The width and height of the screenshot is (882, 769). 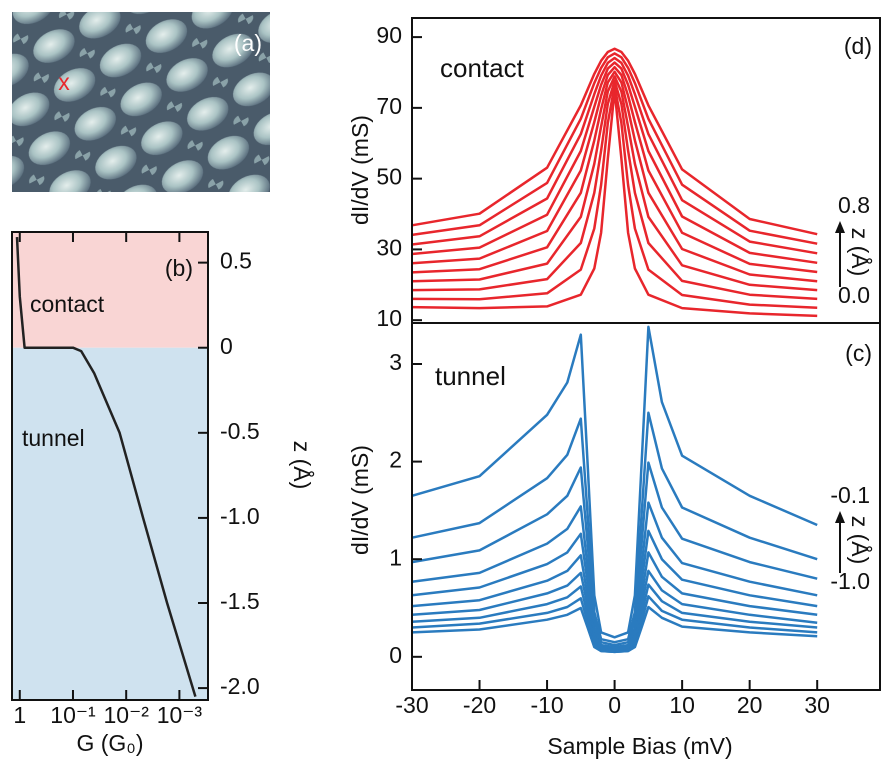 What do you see at coordinates (240, 516) in the screenshot?
I see `y-tick-label: -1.0` at bounding box center [240, 516].